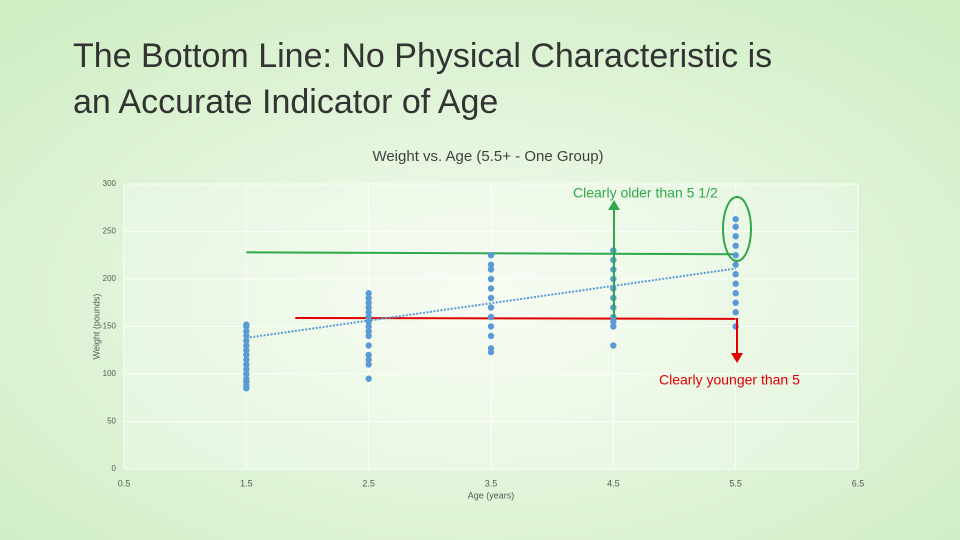 This screenshot has width=960, height=540. What do you see at coordinates (110, 231) in the screenshot?
I see `y-tick-label: 250` at bounding box center [110, 231].